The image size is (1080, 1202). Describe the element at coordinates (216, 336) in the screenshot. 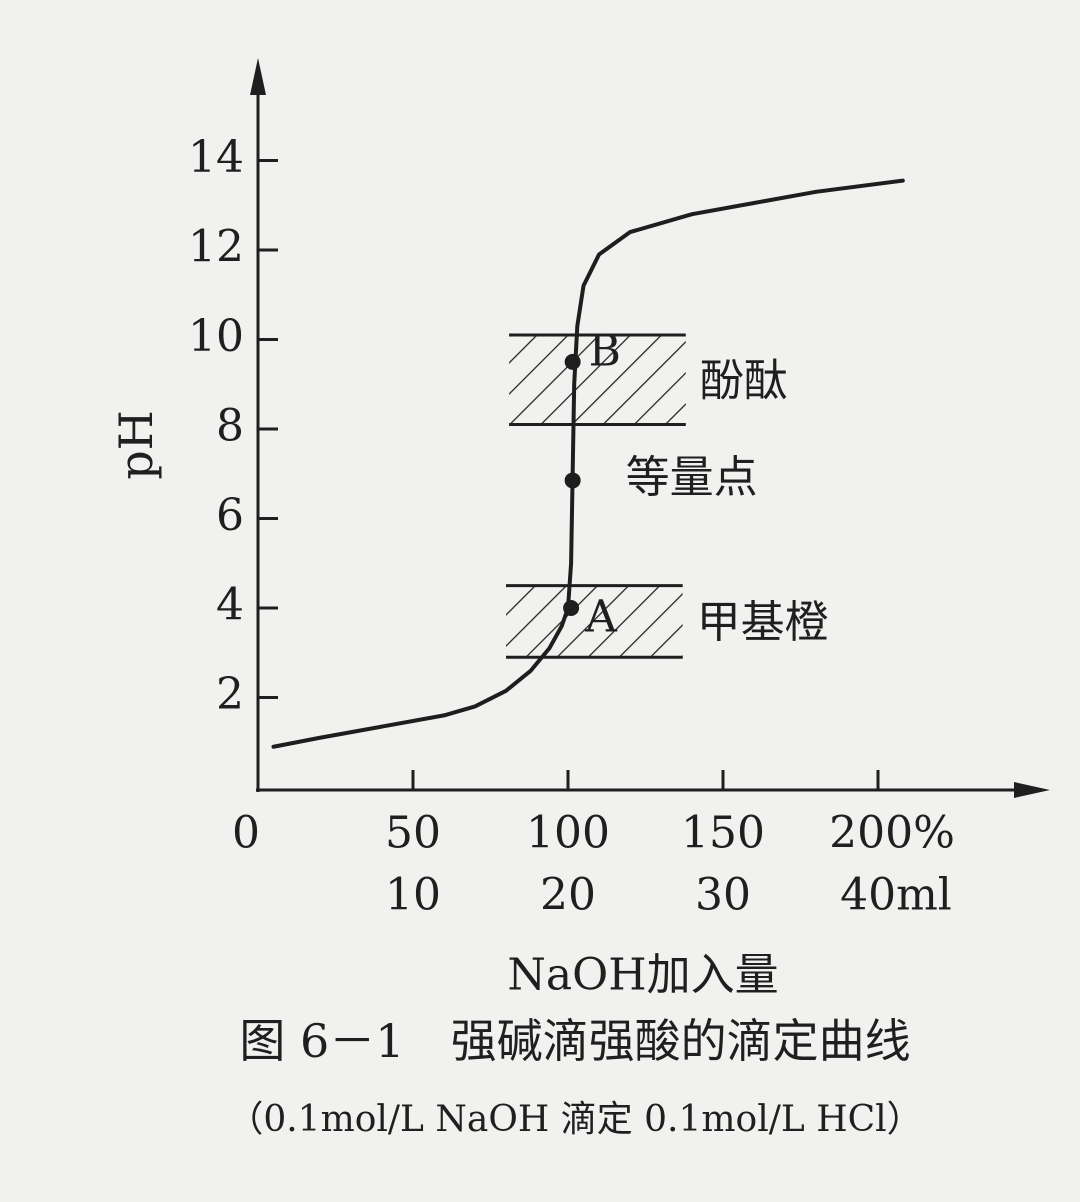

I see `y-tick-label: 10` at that location.